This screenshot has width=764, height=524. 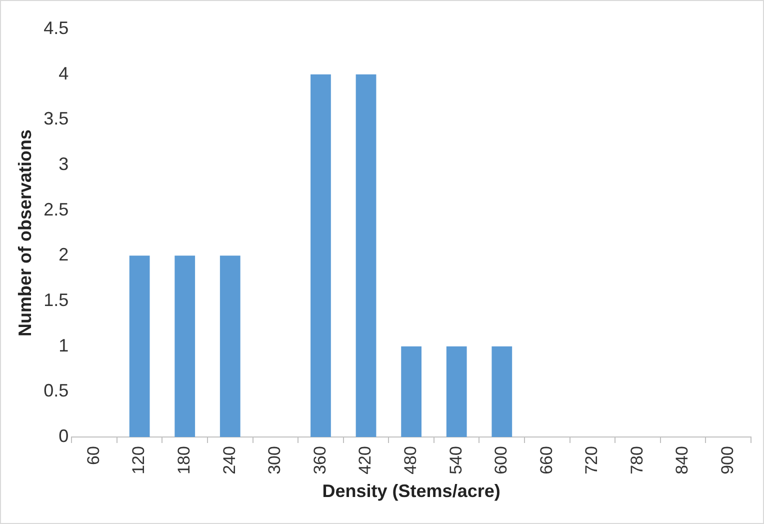 What do you see at coordinates (56, 390) in the screenshot?
I see `y-tick-label: 0.5` at bounding box center [56, 390].